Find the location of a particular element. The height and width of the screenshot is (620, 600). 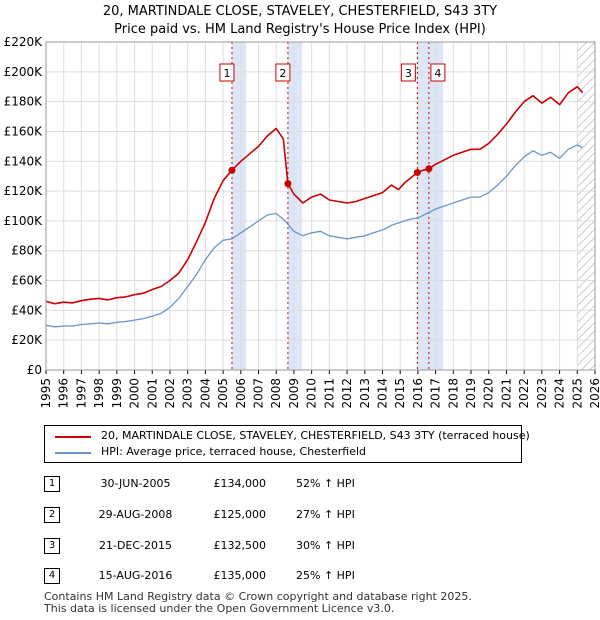

y-tick-label: £80K is located at coordinates (27, 251).